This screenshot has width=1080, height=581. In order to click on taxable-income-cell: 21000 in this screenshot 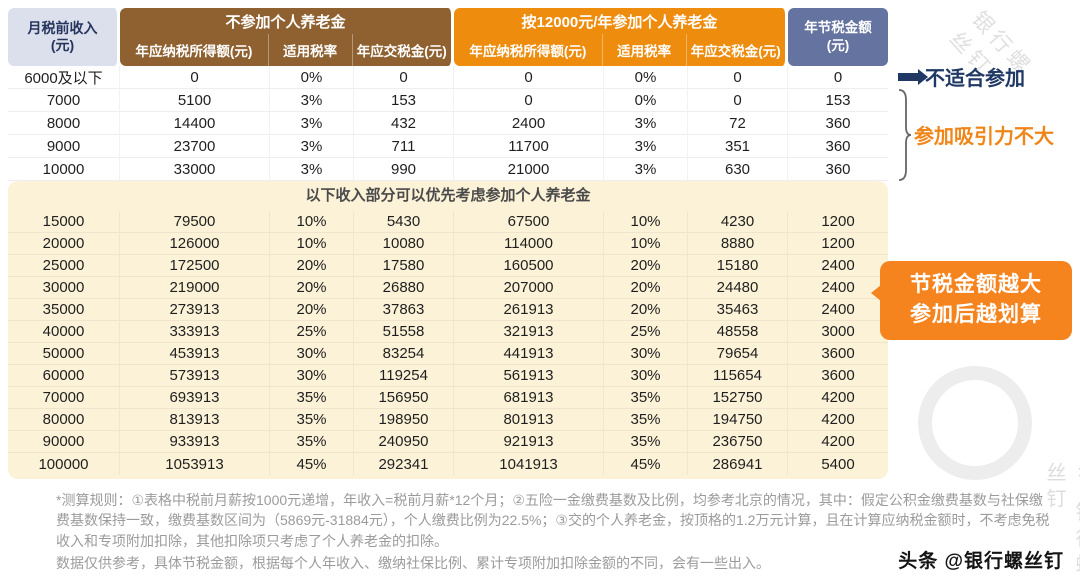, I will do `click(529, 169)`.